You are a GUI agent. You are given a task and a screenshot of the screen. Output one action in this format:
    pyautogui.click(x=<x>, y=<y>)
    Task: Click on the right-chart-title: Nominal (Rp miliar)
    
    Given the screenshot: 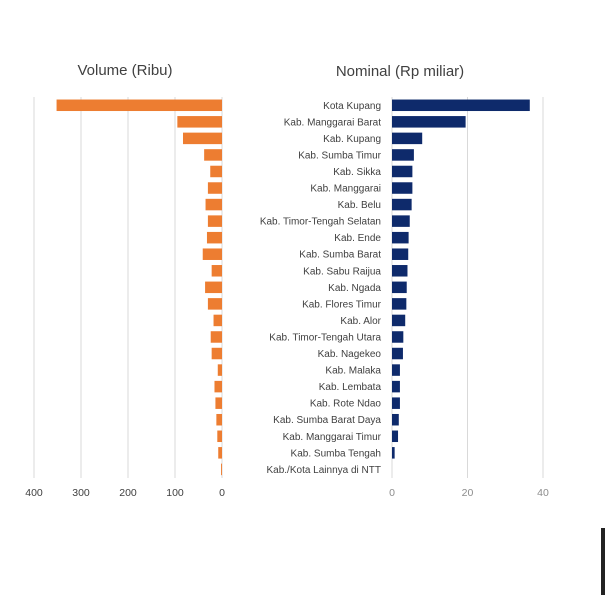 What is the action you would take?
    pyautogui.click(x=400, y=71)
    